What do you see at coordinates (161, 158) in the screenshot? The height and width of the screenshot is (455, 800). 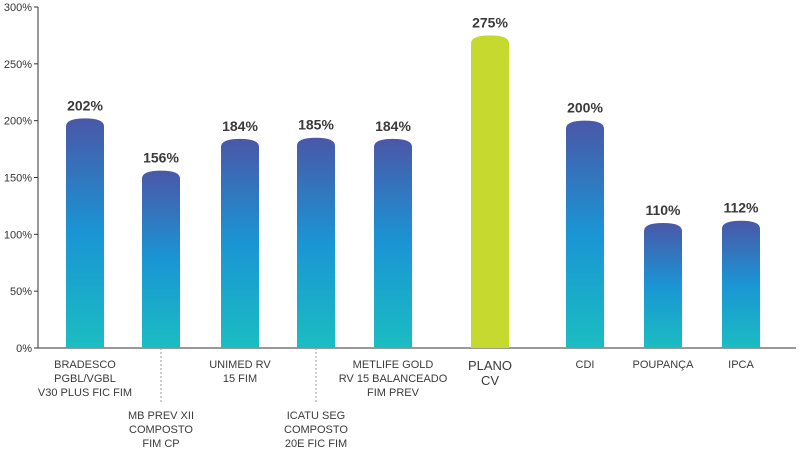 I see `data-label: 156%` at bounding box center [161, 158].